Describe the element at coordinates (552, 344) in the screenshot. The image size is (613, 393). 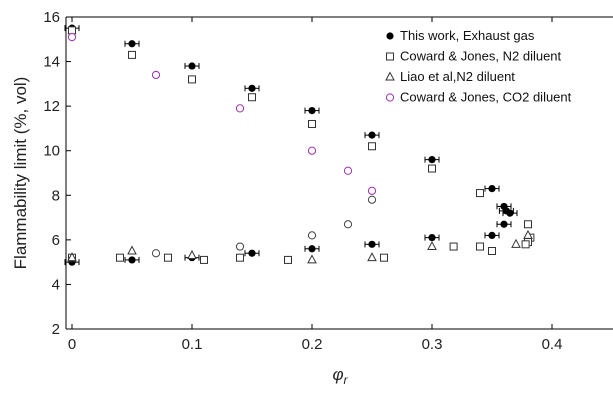
I see `x-tick-label: 0.4` at that location.